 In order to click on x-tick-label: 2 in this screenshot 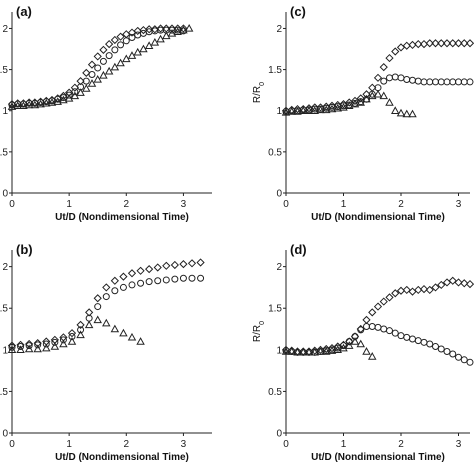, I will do `click(127, 444)`.